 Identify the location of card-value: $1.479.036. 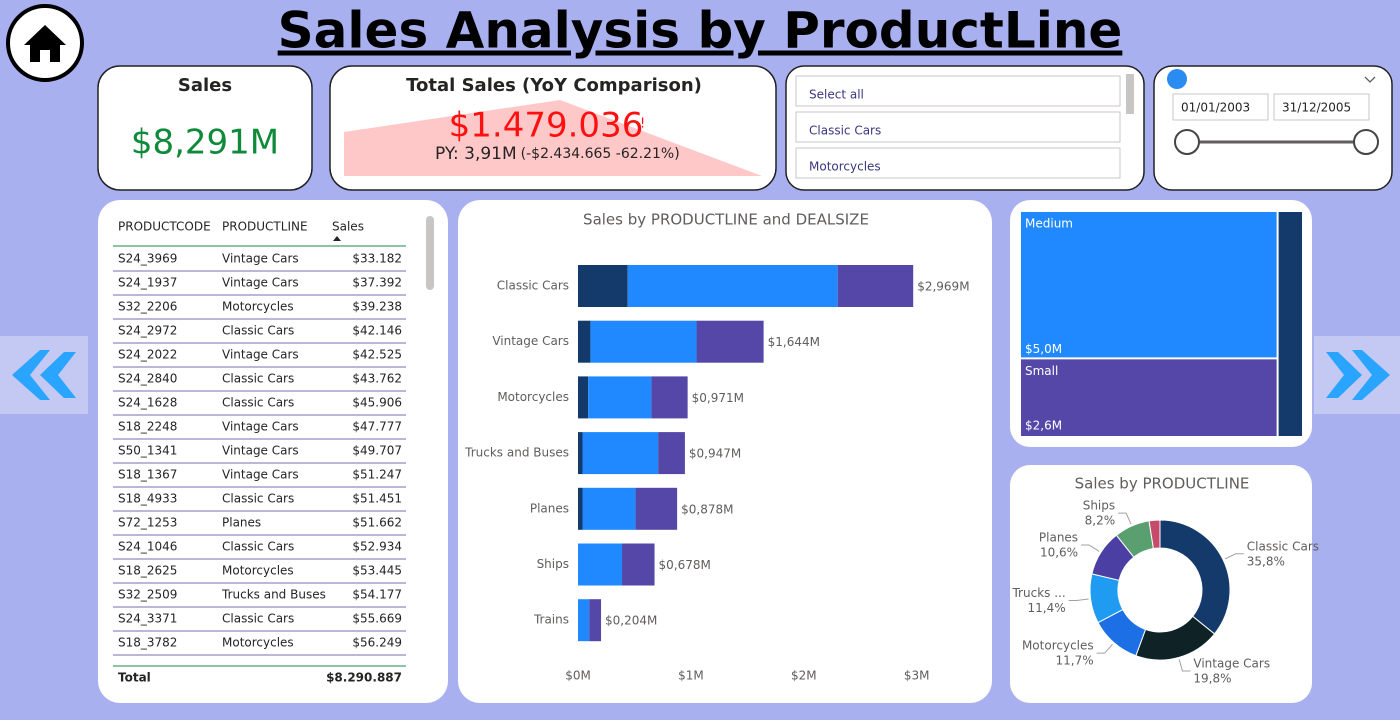
(546, 126).